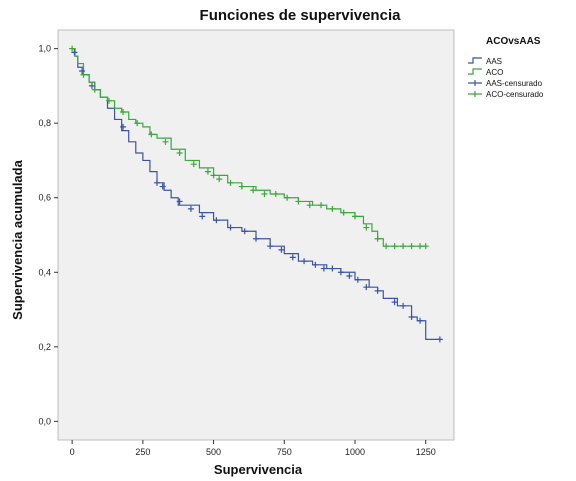 The image size is (576, 481). What do you see at coordinates (142, 452) in the screenshot?
I see `x-tick-label: 250` at bounding box center [142, 452].